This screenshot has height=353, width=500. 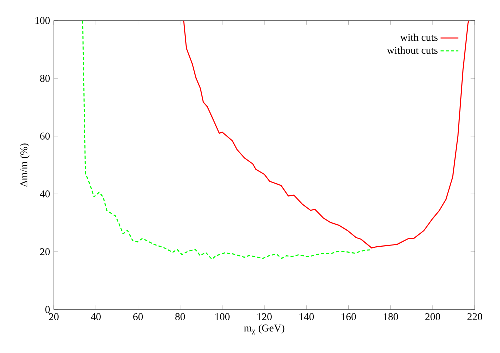 What do you see at coordinates (433, 316) in the screenshot?
I see `x-tick-label: 200` at bounding box center [433, 316].